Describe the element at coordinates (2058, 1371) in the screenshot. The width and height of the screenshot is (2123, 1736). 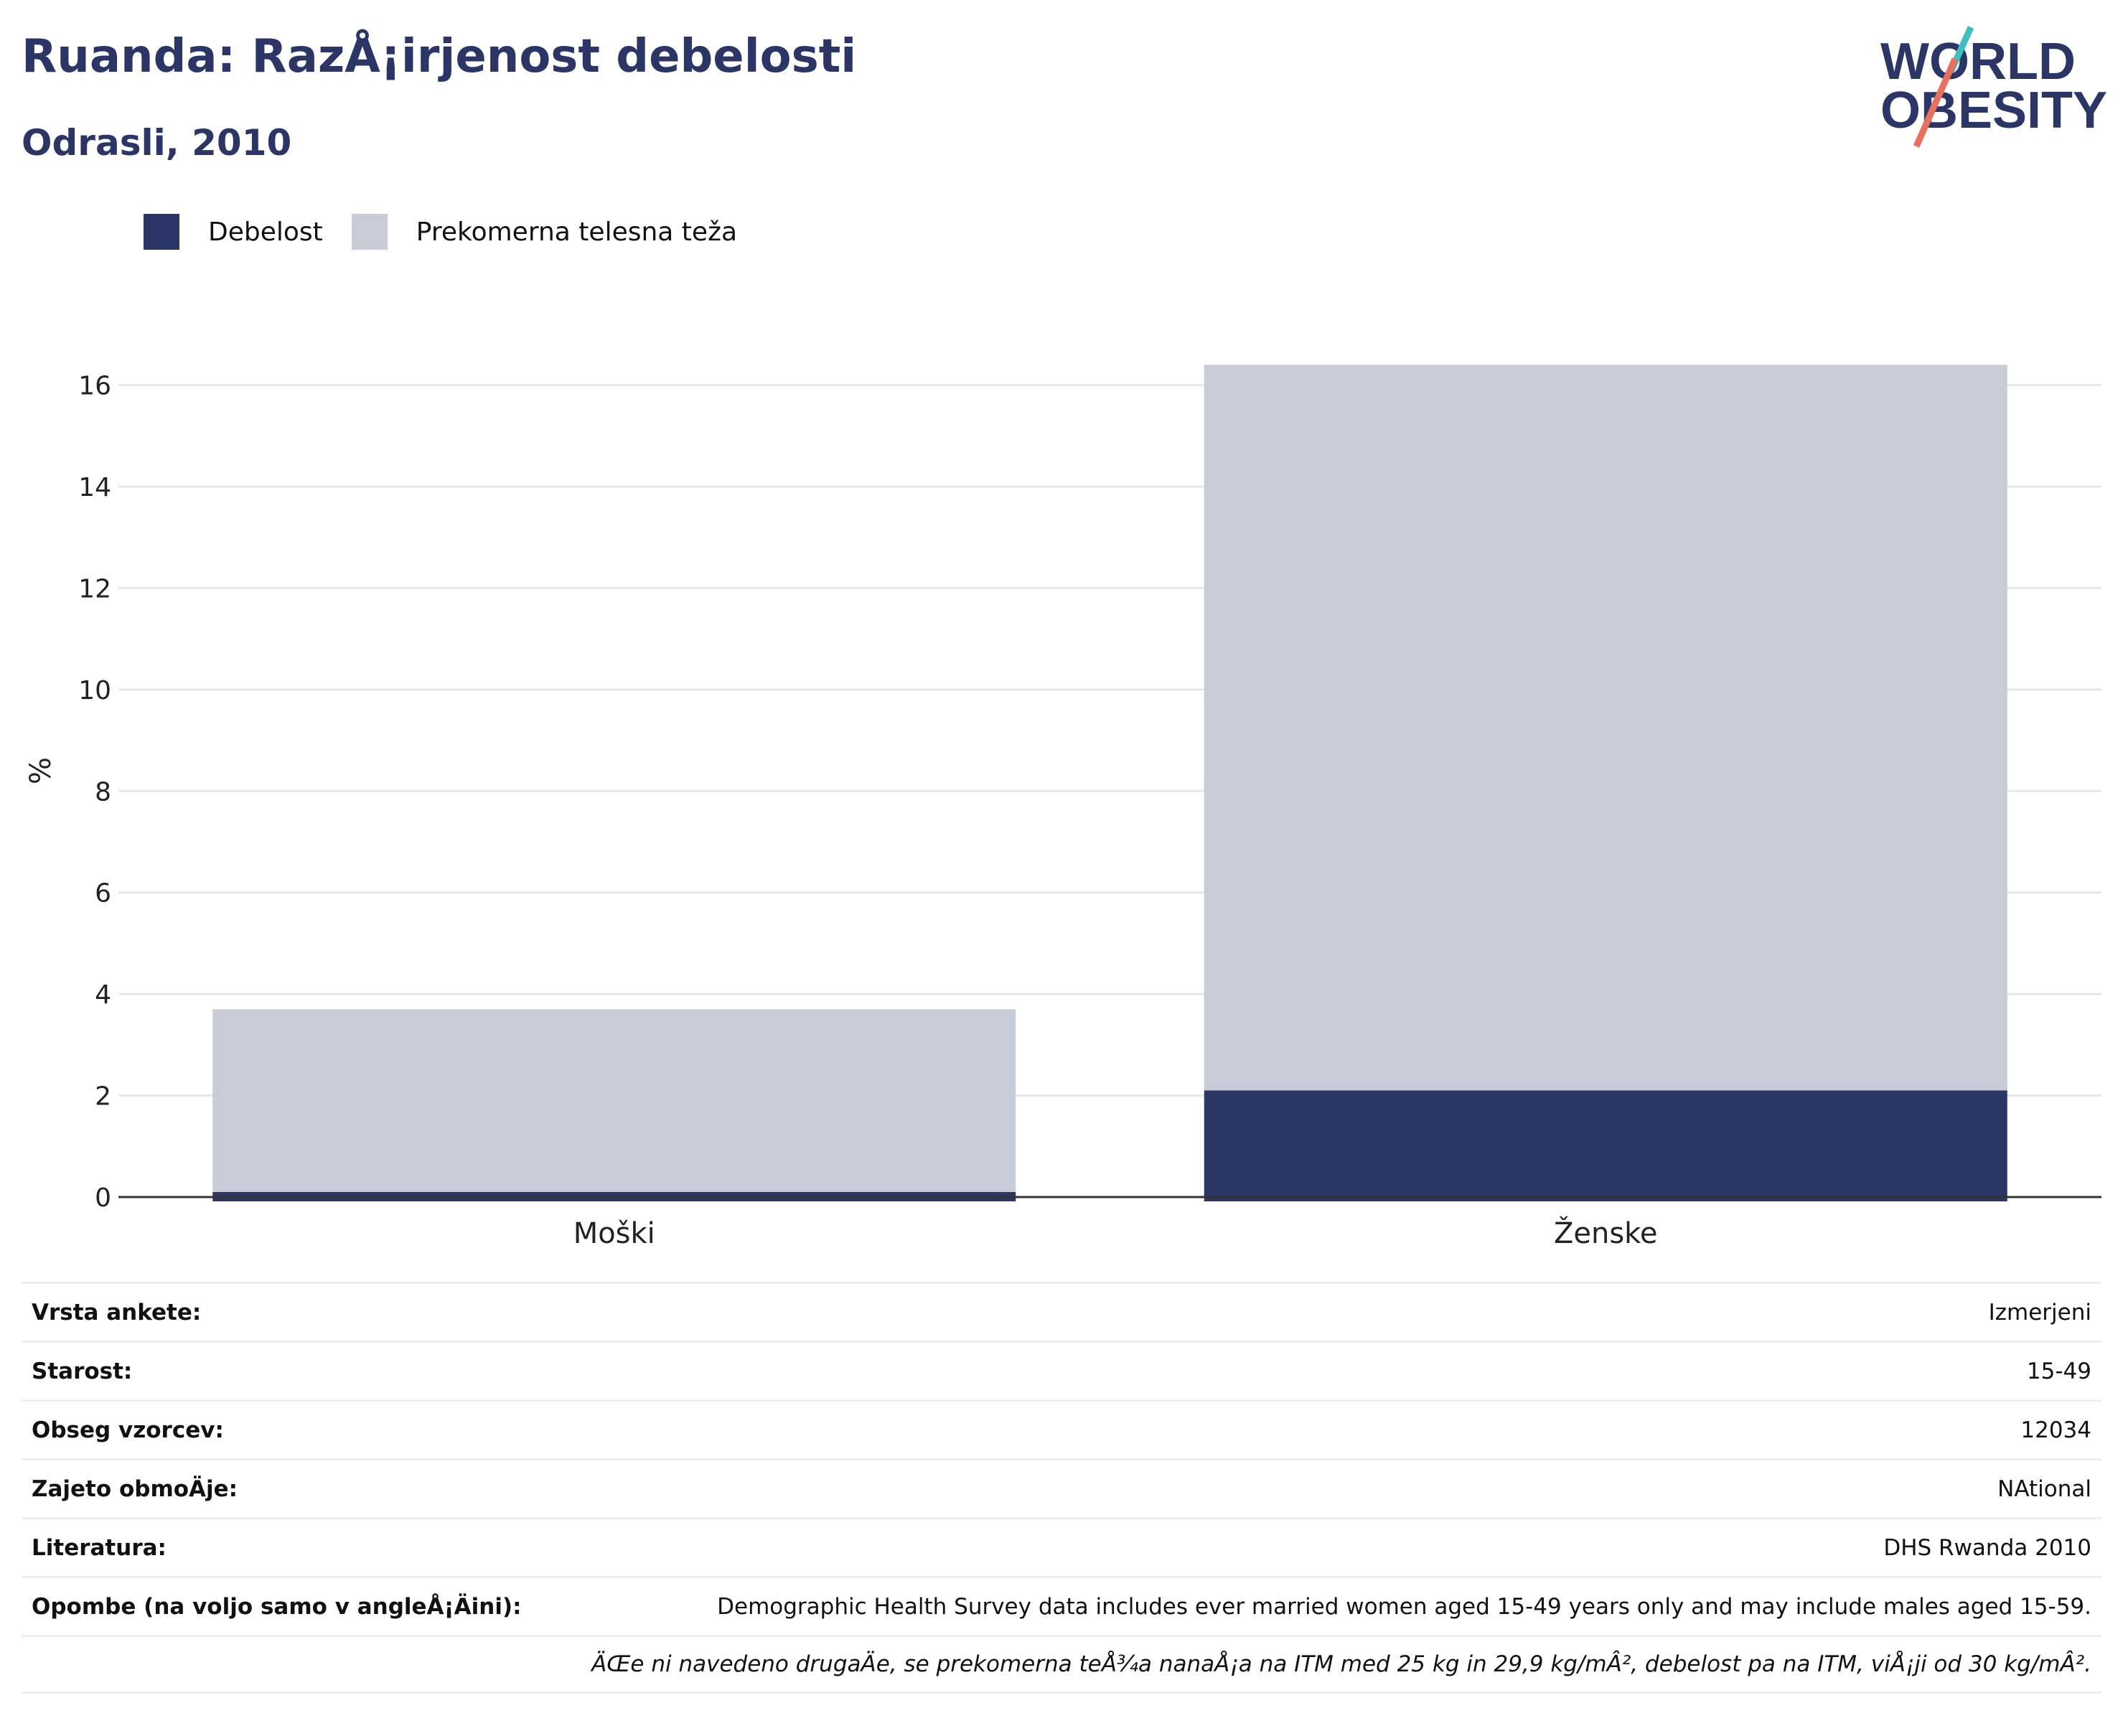
I see `info-value: 15-49` at that location.